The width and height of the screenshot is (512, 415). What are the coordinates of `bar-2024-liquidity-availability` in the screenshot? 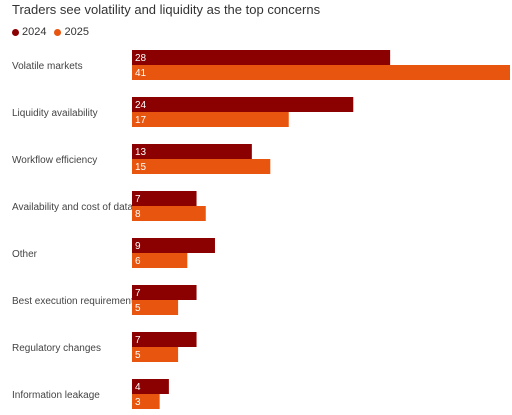 It's located at (243, 104).